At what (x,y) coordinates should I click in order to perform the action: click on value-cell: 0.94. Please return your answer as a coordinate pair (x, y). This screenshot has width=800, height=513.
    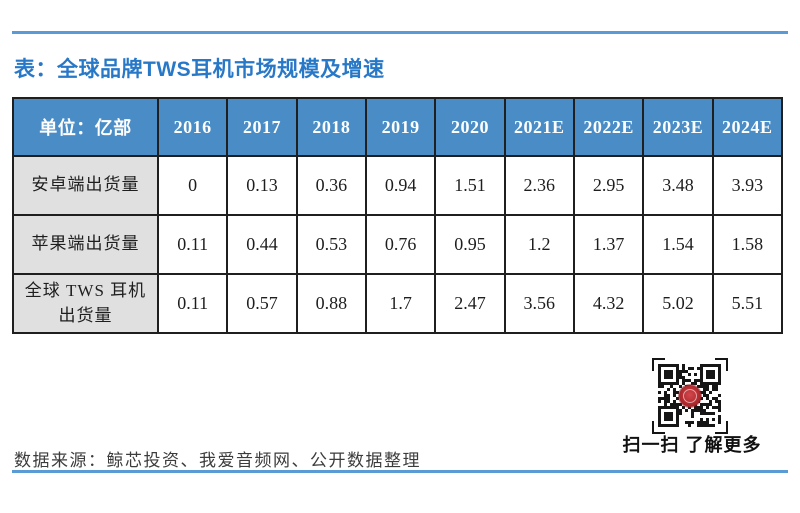
    Looking at the image, I should click on (400, 185).